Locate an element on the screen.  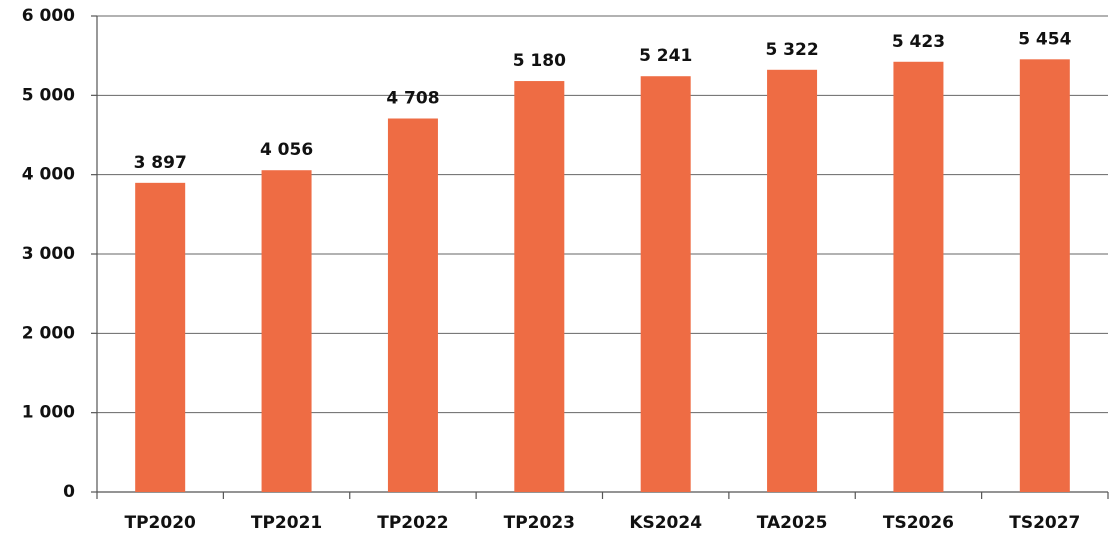
x-tick-label: TP2021 is located at coordinates (286, 523).